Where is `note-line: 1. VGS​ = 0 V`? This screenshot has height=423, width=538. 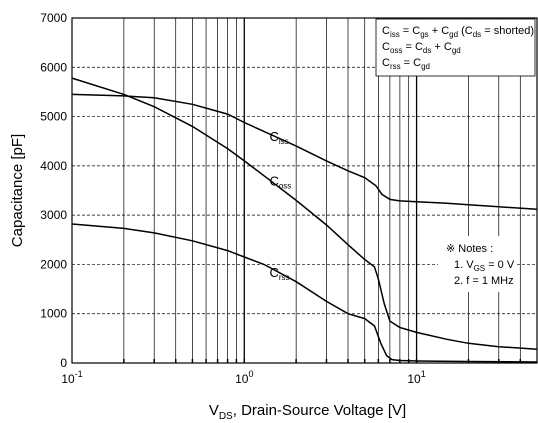 note-line: 1. VGS​ = 0 V is located at coordinates (484, 266).